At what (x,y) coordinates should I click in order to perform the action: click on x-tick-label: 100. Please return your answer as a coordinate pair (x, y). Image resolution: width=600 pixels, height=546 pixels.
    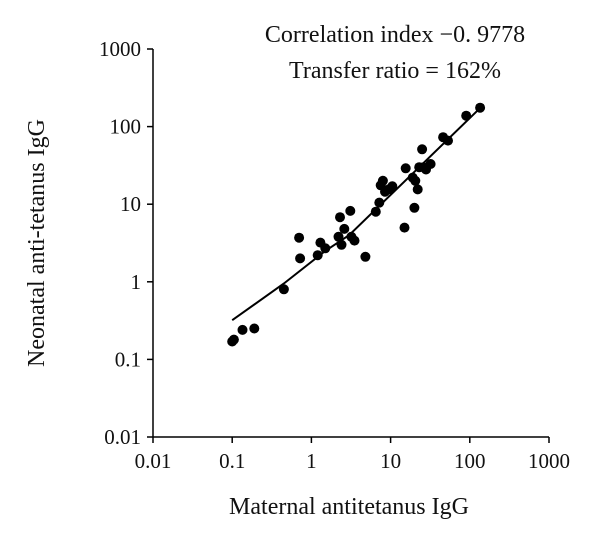
    Looking at the image, I should click on (470, 461).